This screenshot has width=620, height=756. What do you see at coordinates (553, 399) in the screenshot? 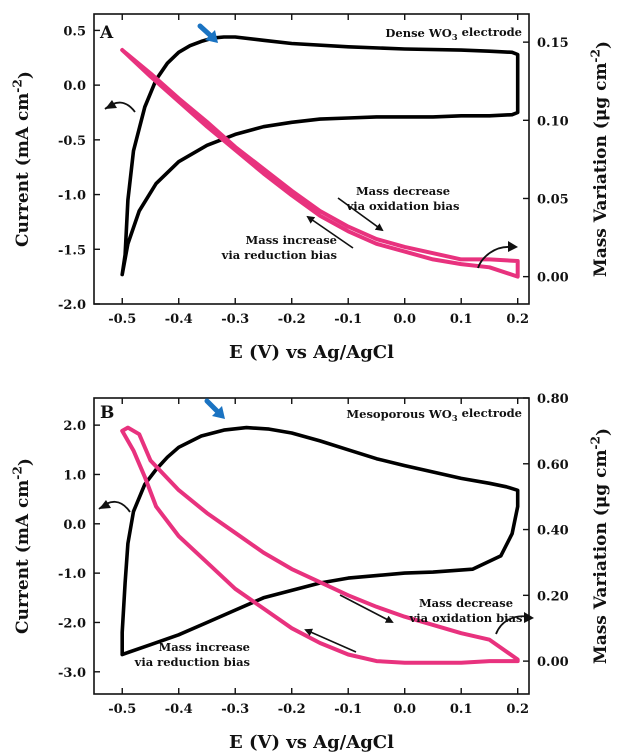
I see `y-right-tick-label: 0.80` at bounding box center [553, 399].